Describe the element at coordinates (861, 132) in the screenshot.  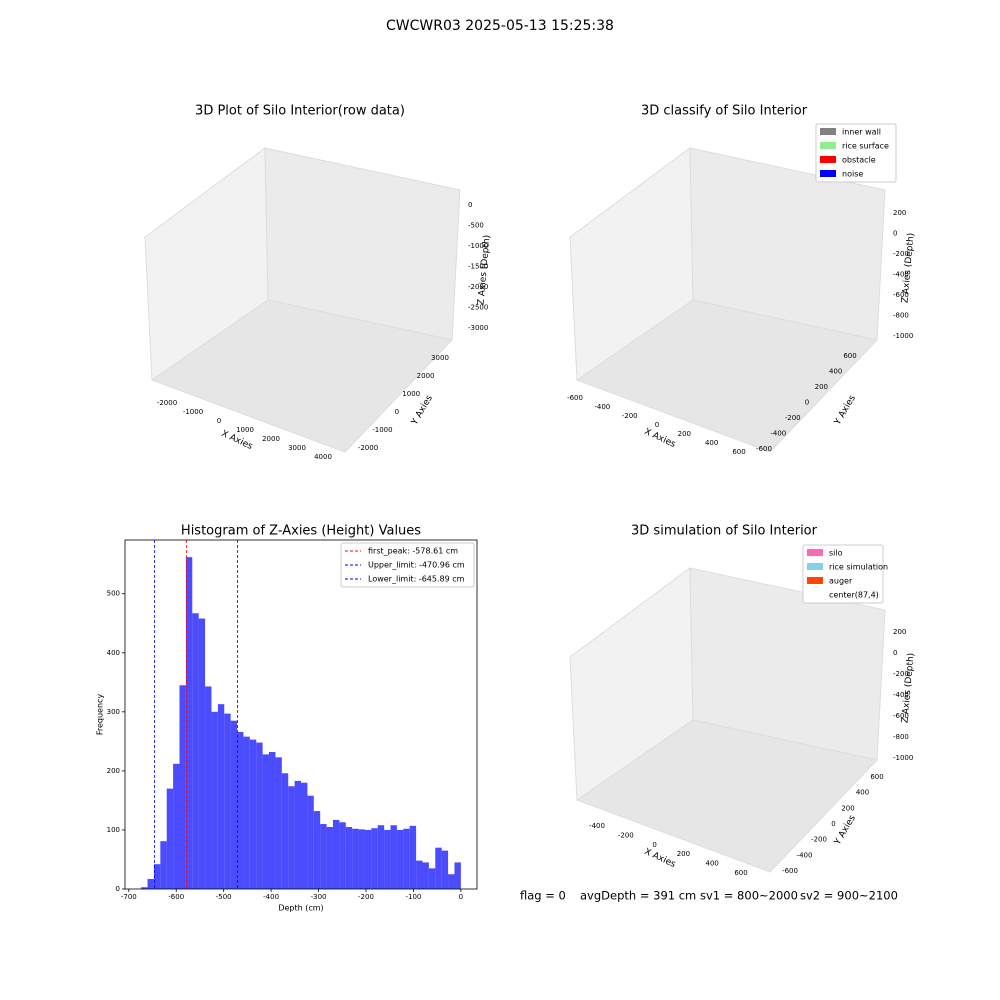
I see `legend-label: inner wall` at that location.